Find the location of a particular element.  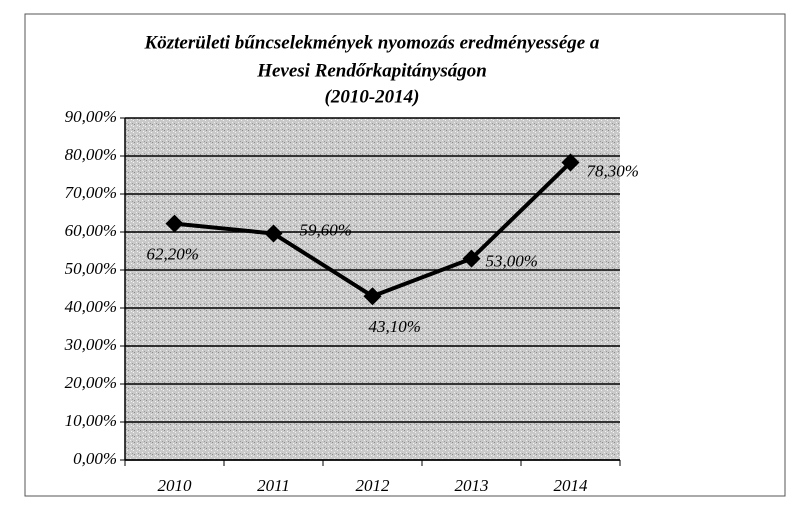

y-tick-label: 30,00% is located at coordinates (90, 344).